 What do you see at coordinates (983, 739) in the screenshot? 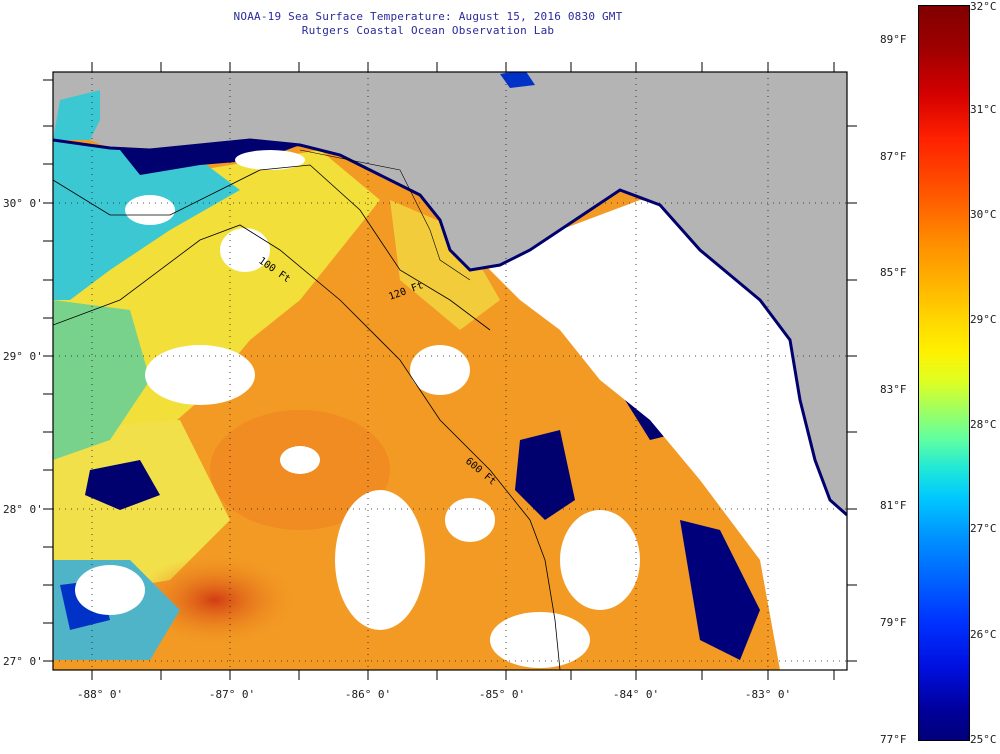
I see `colorbar-c-25: 25°C` at bounding box center [983, 739].